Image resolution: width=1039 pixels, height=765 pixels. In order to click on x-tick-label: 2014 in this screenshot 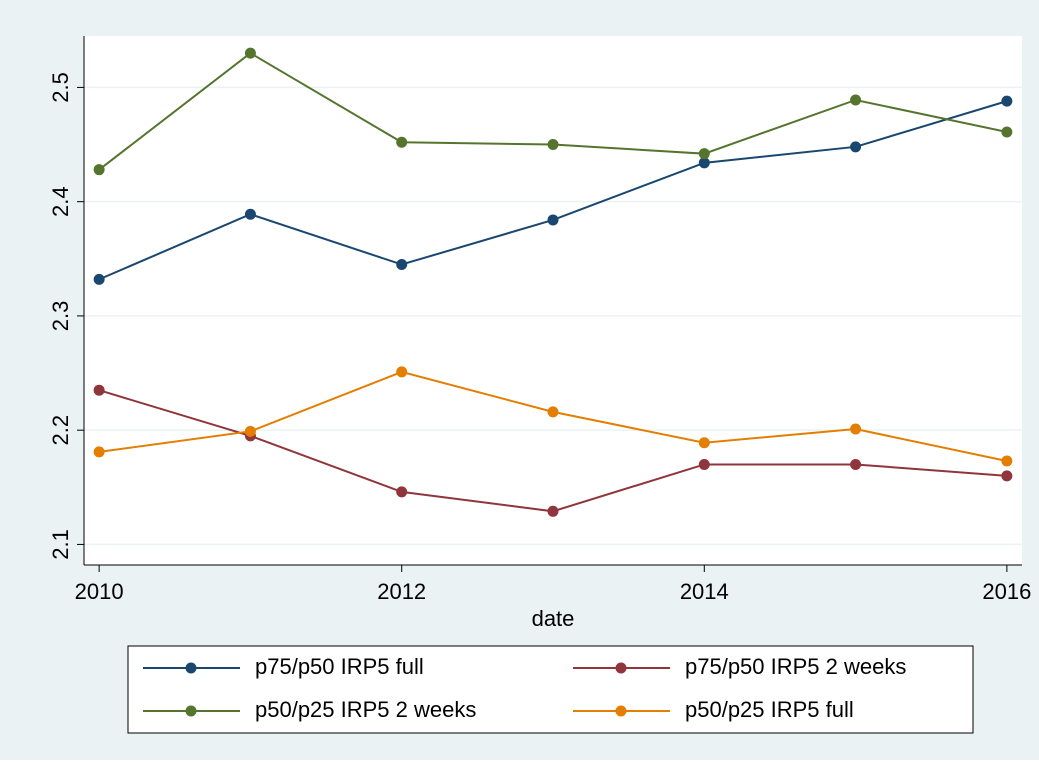, I will do `click(704, 591)`.